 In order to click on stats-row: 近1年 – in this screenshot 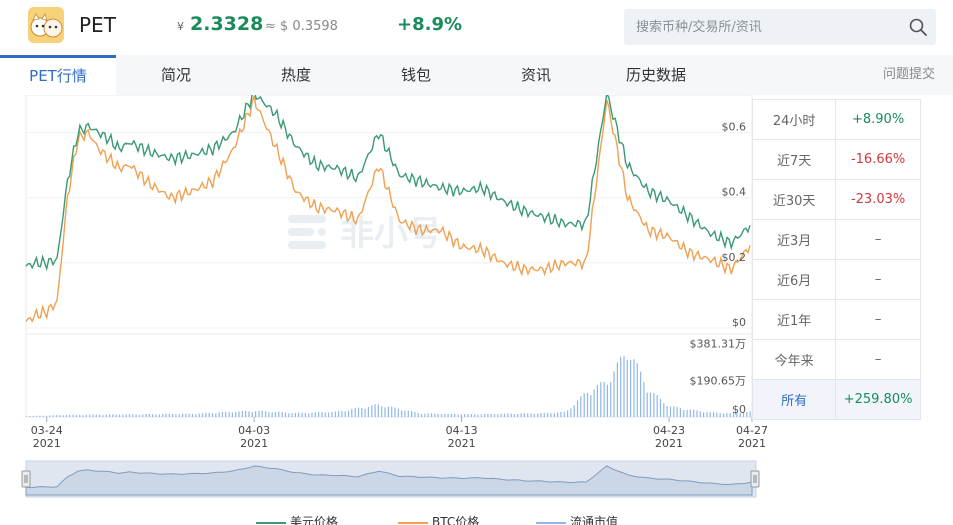, I will do `click(836, 319)`.